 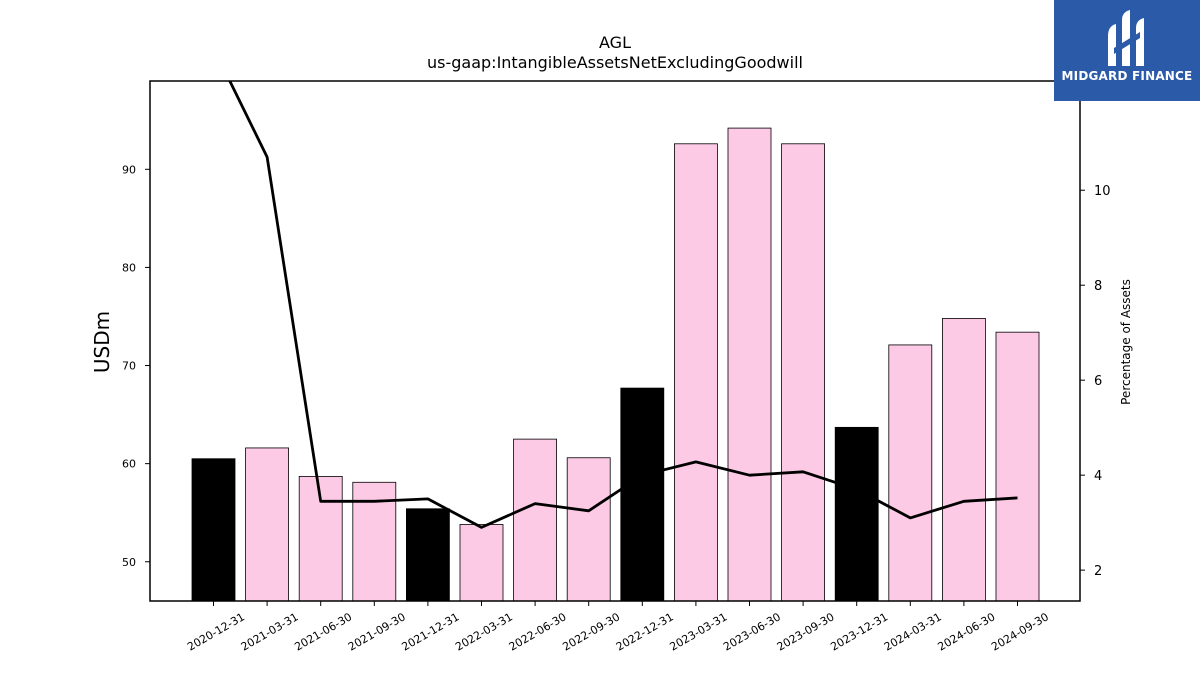 What do you see at coordinates (859, 631) in the screenshot?
I see `x-tick-label: 2023-12-31` at bounding box center [859, 631].